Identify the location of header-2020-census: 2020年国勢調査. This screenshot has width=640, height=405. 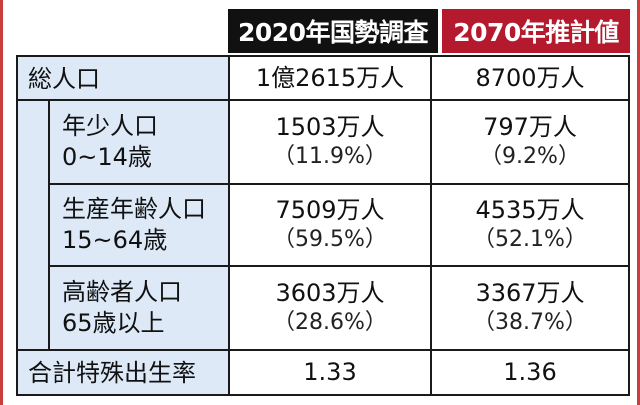
(333, 31).